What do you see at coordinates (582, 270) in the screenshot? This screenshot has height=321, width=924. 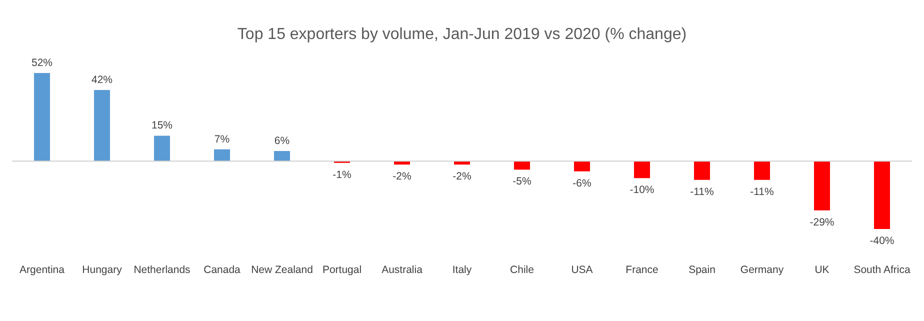 I see `x-tick-label: USA` at bounding box center [582, 270].